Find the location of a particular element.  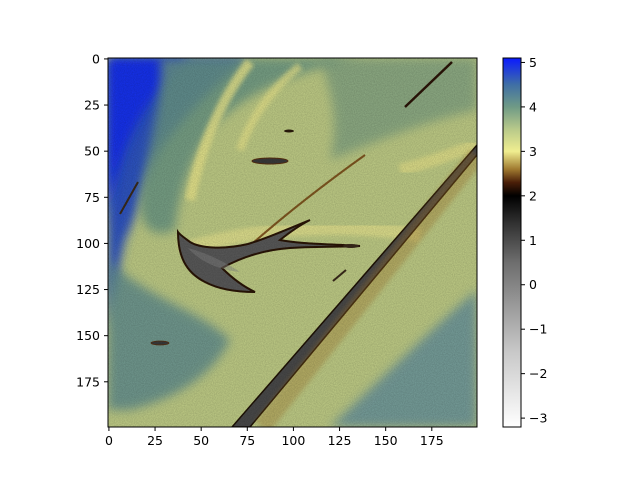

y-tick-label: 100 is located at coordinates (88, 243).